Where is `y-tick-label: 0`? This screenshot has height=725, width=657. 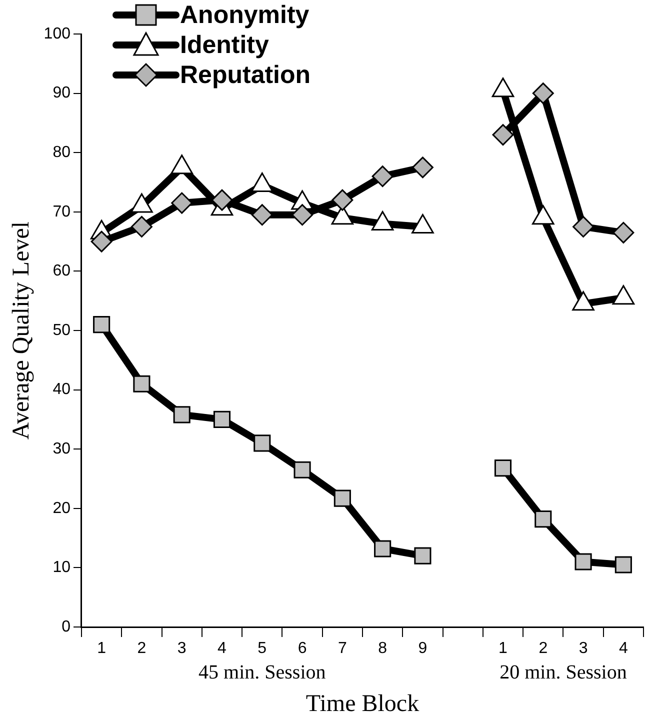
y-tick-label: 0 is located at coordinates (66, 627).